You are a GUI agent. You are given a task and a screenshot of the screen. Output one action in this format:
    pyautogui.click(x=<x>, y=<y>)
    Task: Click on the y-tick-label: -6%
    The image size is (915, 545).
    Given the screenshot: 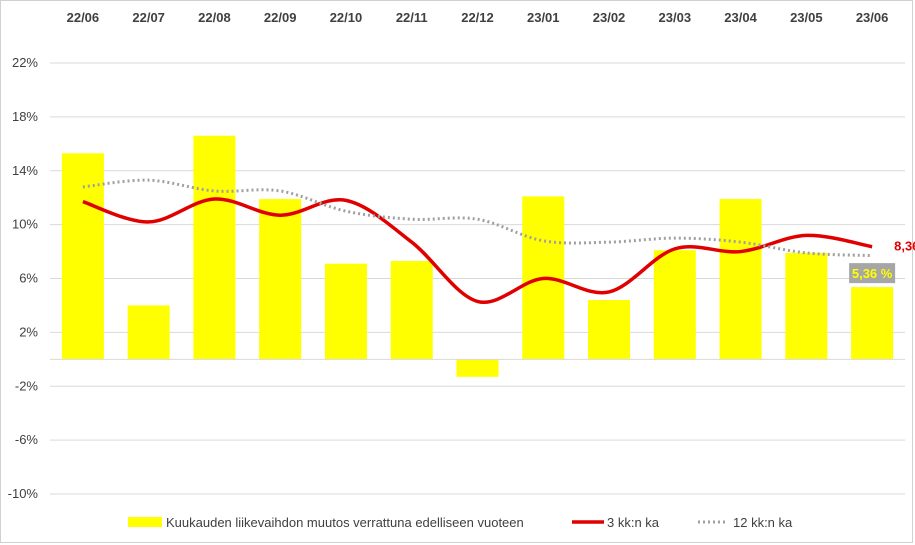 What is the action you would take?
    pyautogui.click(x=27, y=439)
    